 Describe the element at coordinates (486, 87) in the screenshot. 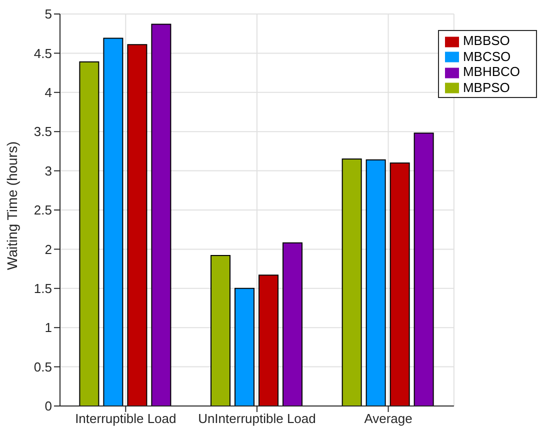

I see `legend-label: MBPSO` at that location.